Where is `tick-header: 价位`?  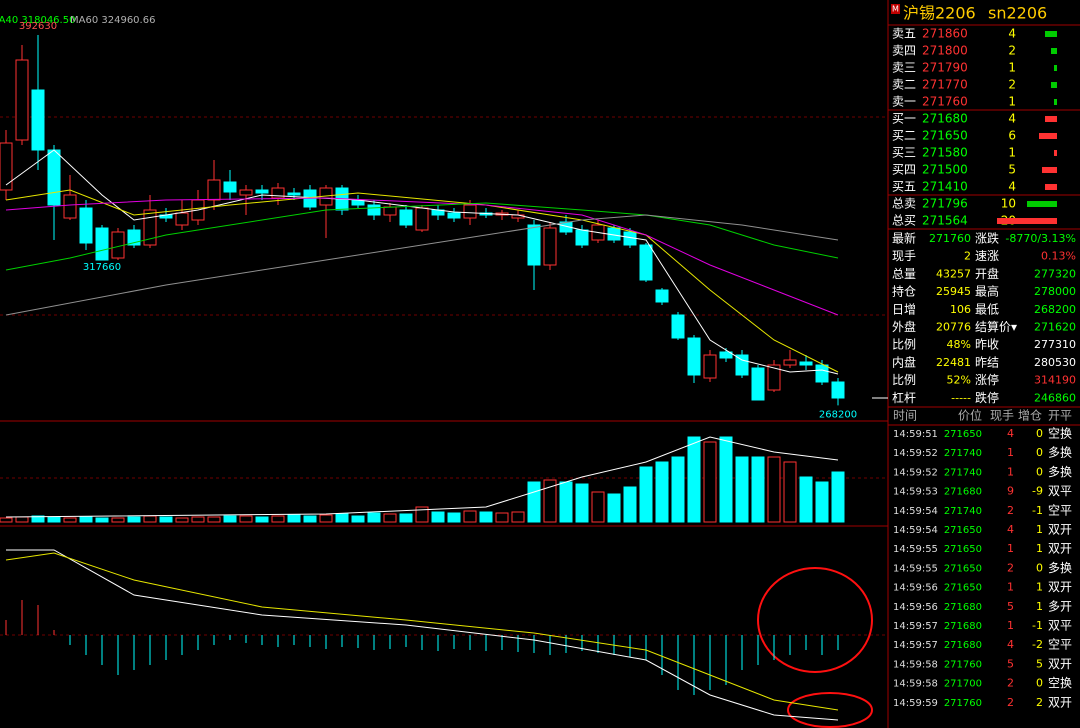
tick-header: 价位 is located at coordinates (970, 415).